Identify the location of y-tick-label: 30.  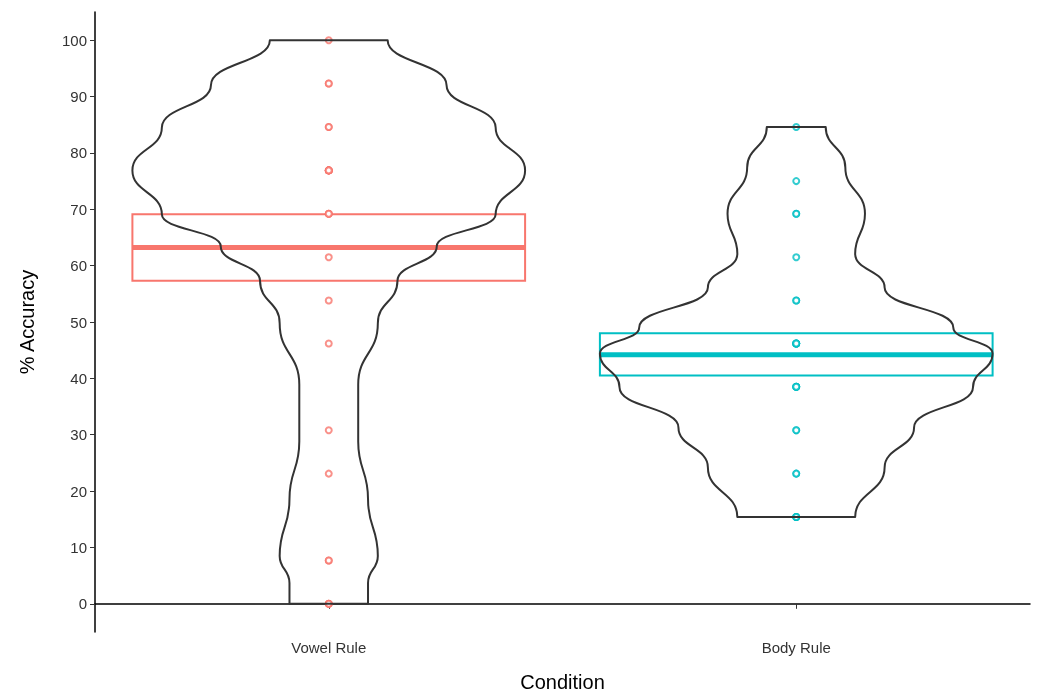
(78, 435).